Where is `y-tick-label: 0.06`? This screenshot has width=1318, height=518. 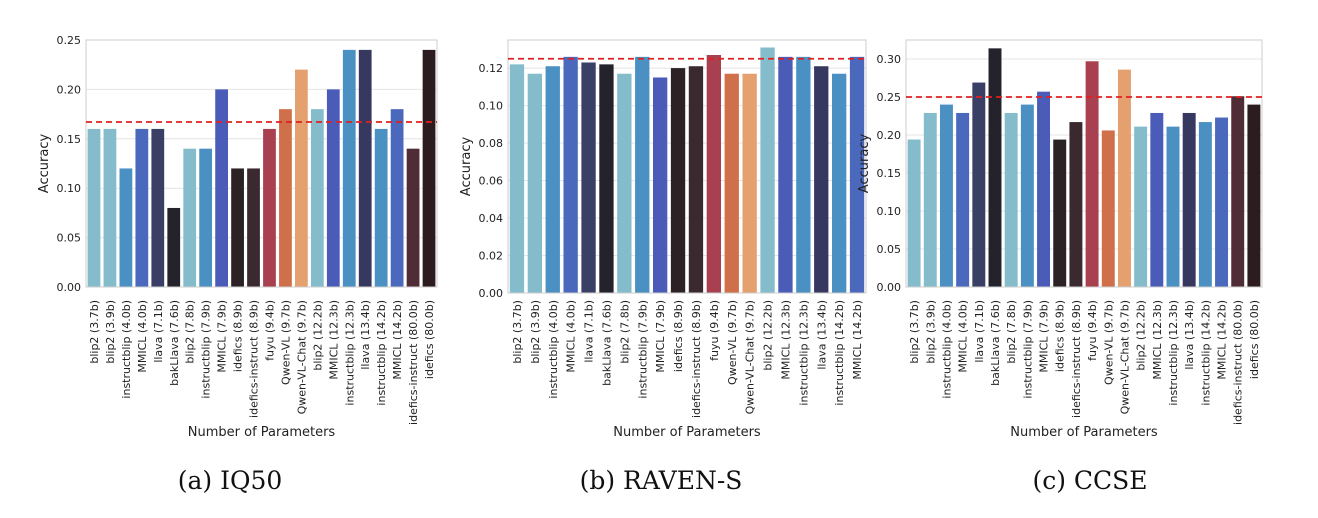
y-tick-label: 0.06 is located at coordinates (491, 181).